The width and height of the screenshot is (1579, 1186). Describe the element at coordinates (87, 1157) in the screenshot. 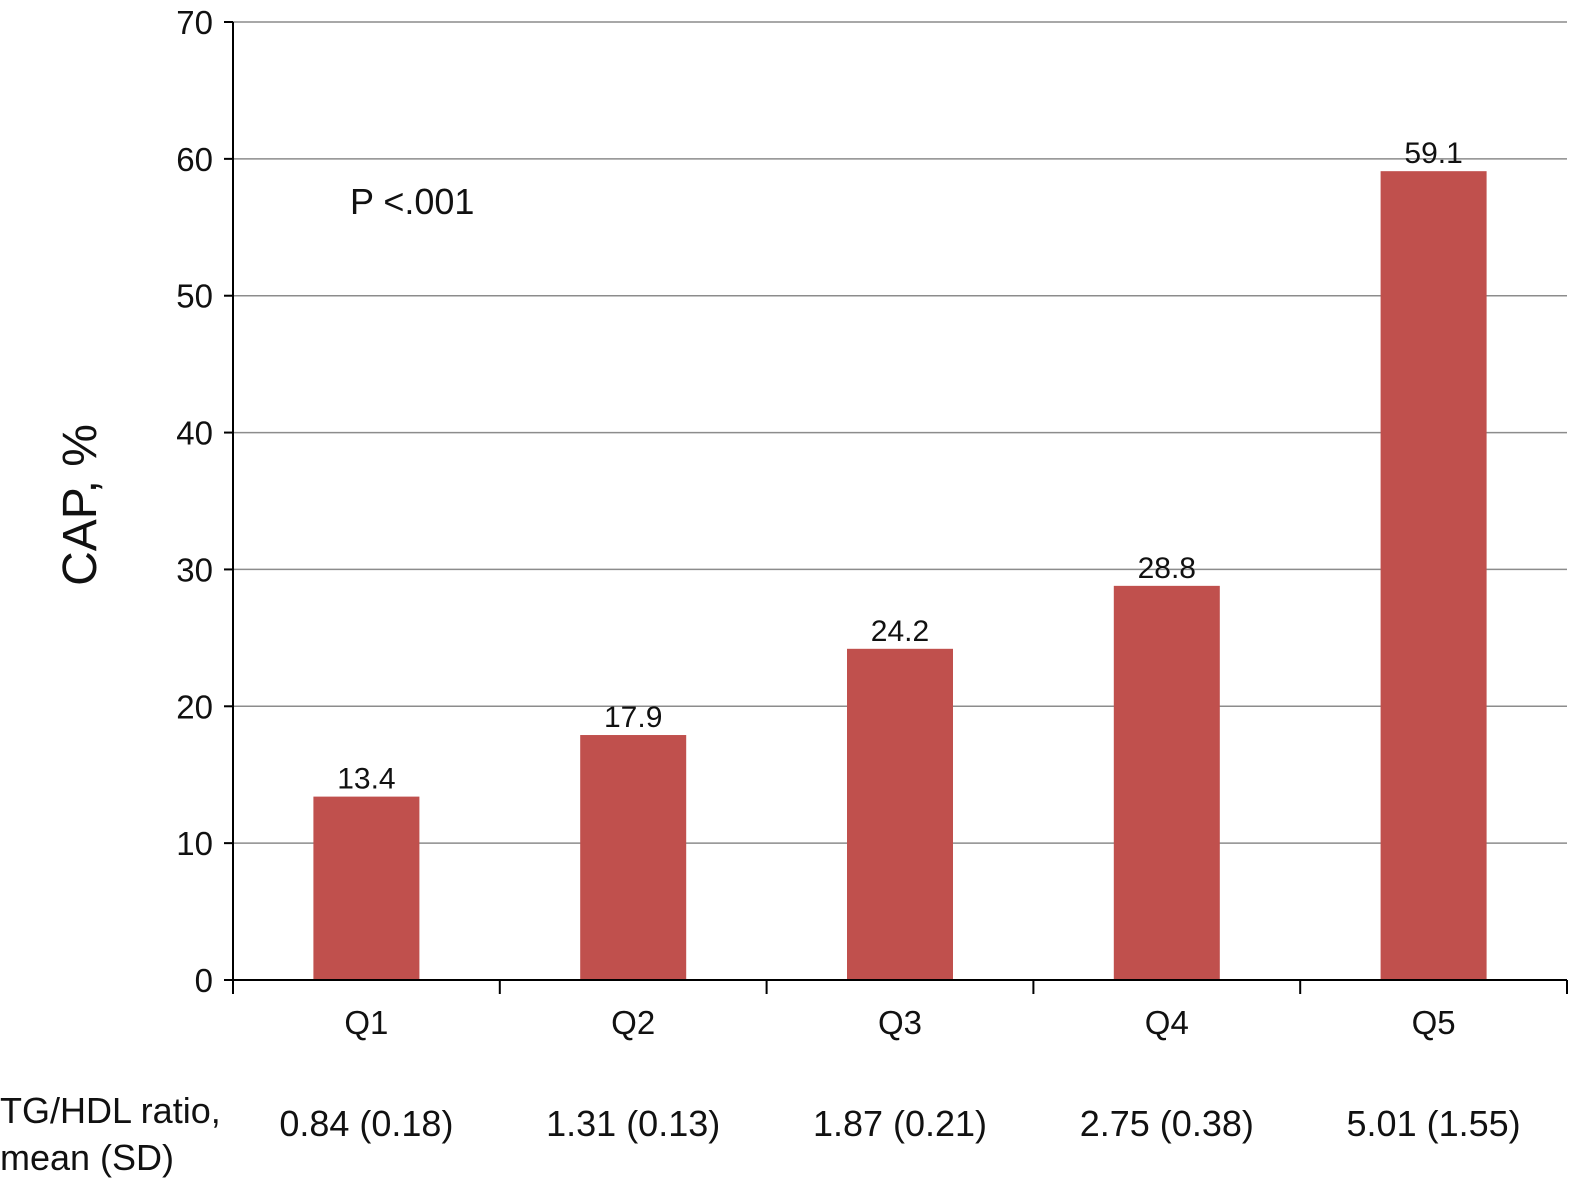

I see `row-label-line-2: mean (SD)` at that location.